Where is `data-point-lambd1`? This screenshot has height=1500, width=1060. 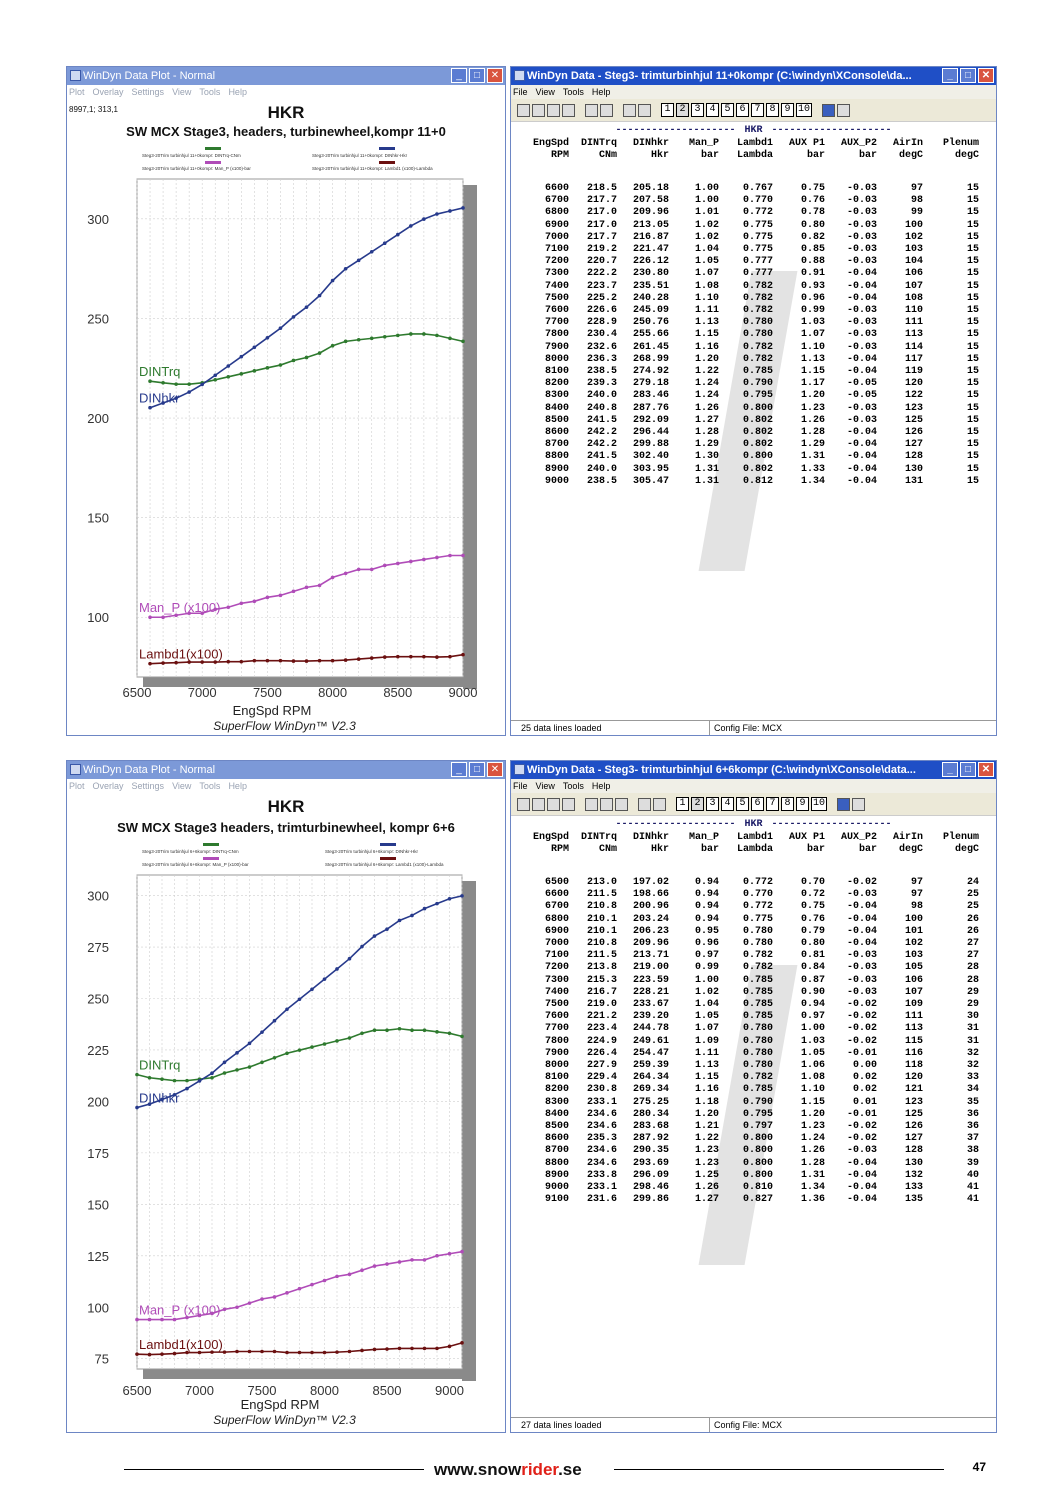
data-point-lambd1 is located at coordinates (241, 661).